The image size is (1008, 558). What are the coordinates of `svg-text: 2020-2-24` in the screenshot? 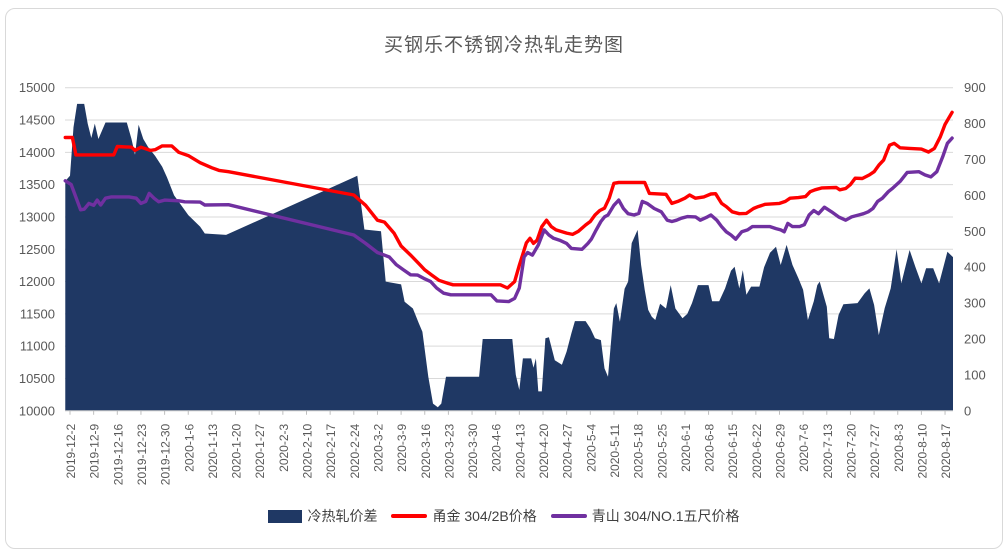 It's located at (355, 450).